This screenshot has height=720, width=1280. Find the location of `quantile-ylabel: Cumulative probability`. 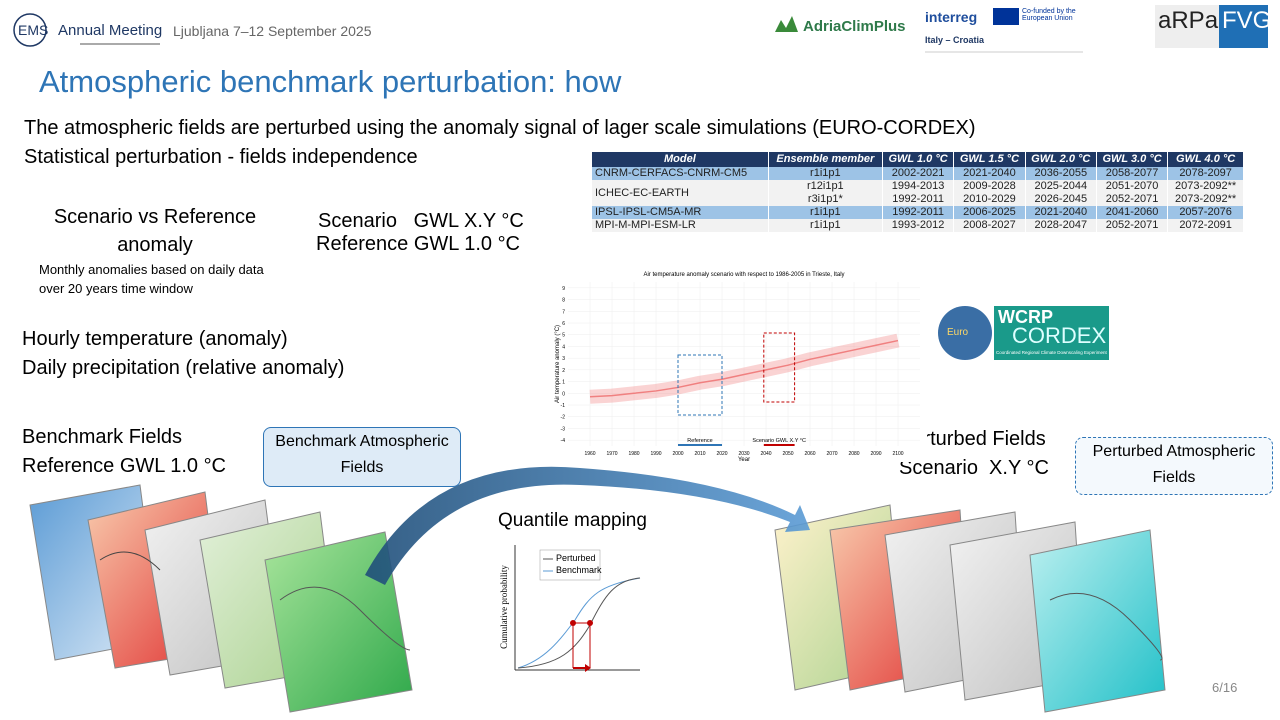

quantile-ylabel: Cumulative probability is located at coordinates (503, 607).